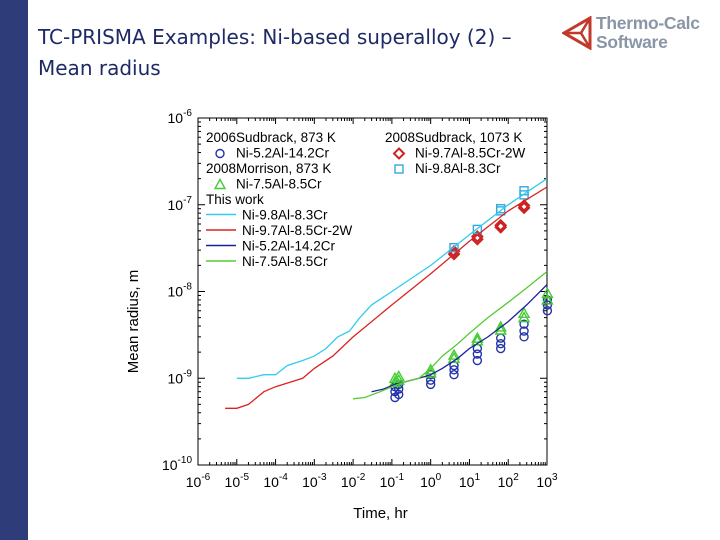  I want to click on logo-line2: Software, so click(632, 42).